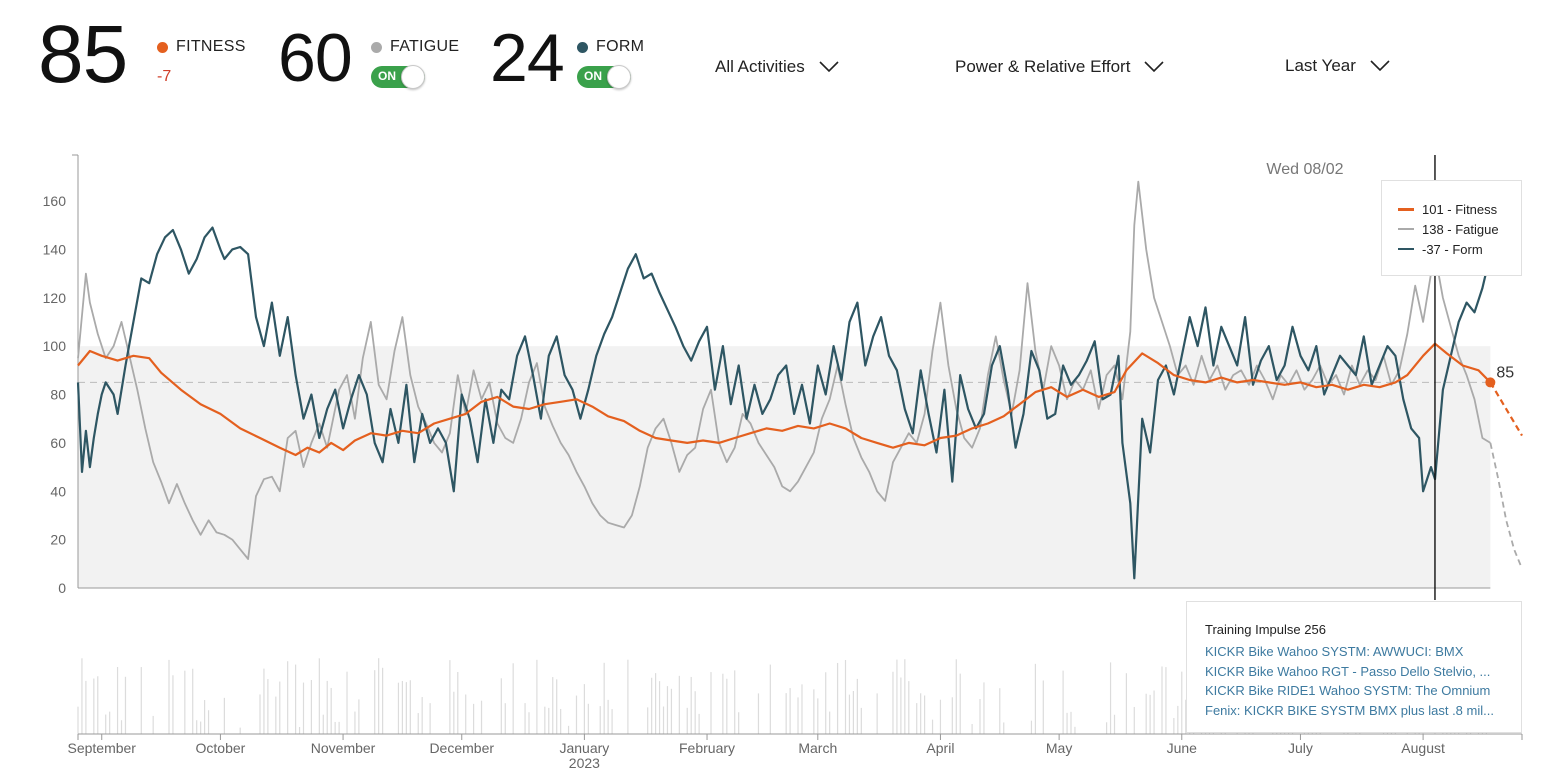 The width and height of the screenshot is (1552, 782). What do you see at coordinates (58, 395) in the screenshot?
I see `y-tick-label: 80` at bounding box center [58, 395].